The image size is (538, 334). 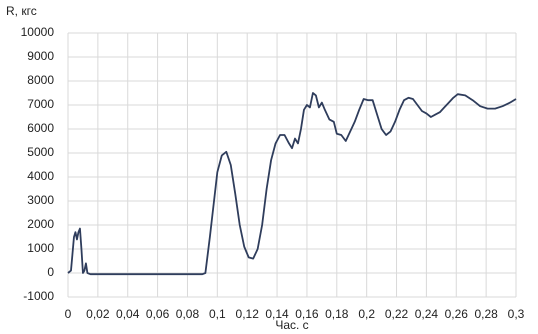 I want to click on x-tick-label: 0,22, so click(x=397, y=314).